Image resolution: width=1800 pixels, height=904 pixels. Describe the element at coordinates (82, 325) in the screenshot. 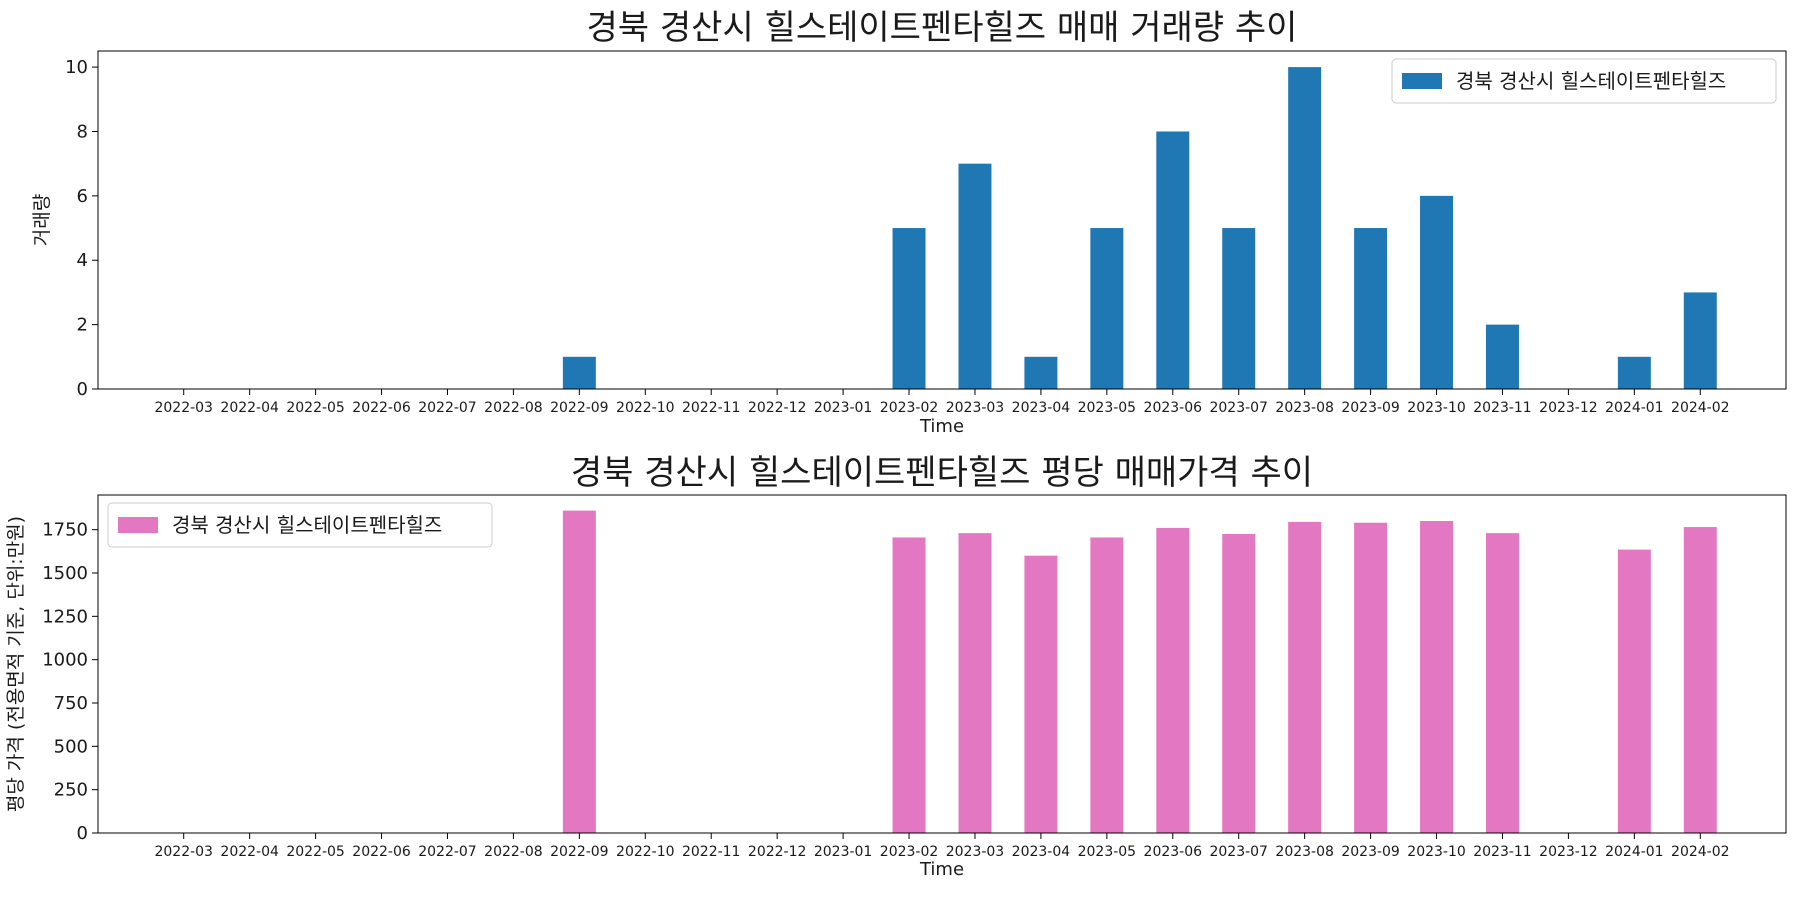

I see `y-tick-label: 2` at that location.